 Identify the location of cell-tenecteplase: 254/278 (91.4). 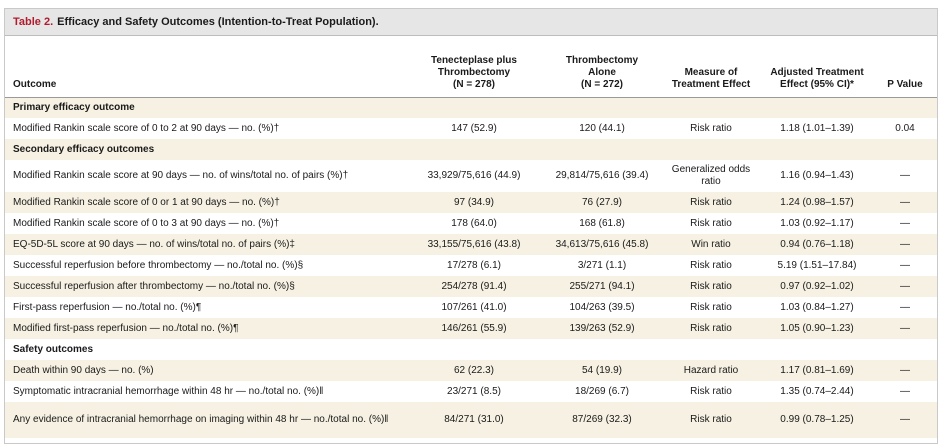
(474, 286).